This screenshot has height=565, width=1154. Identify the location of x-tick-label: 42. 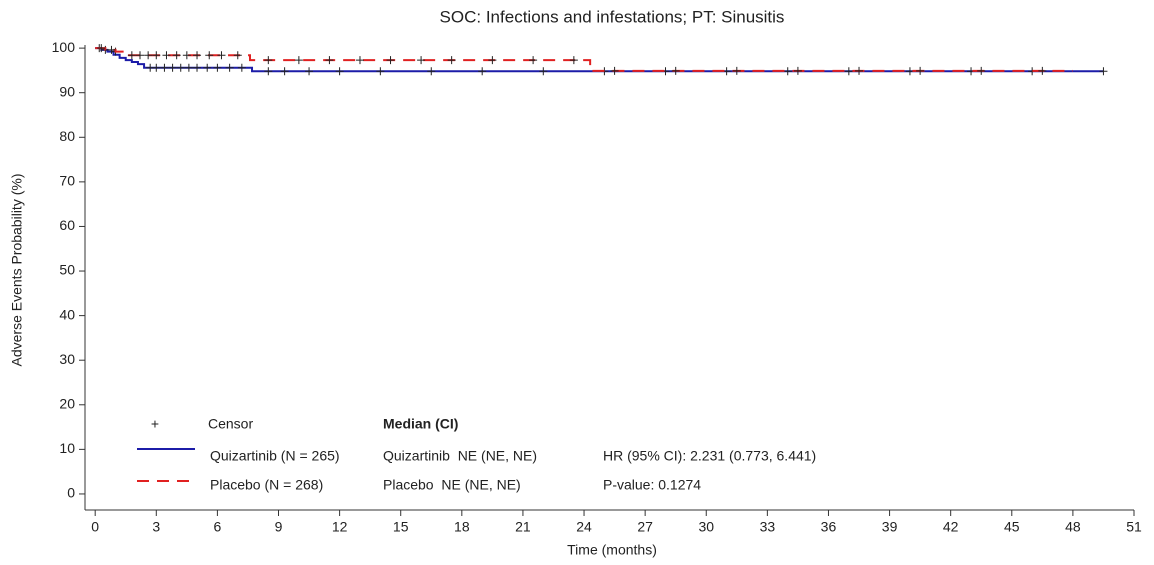
(951, 527).